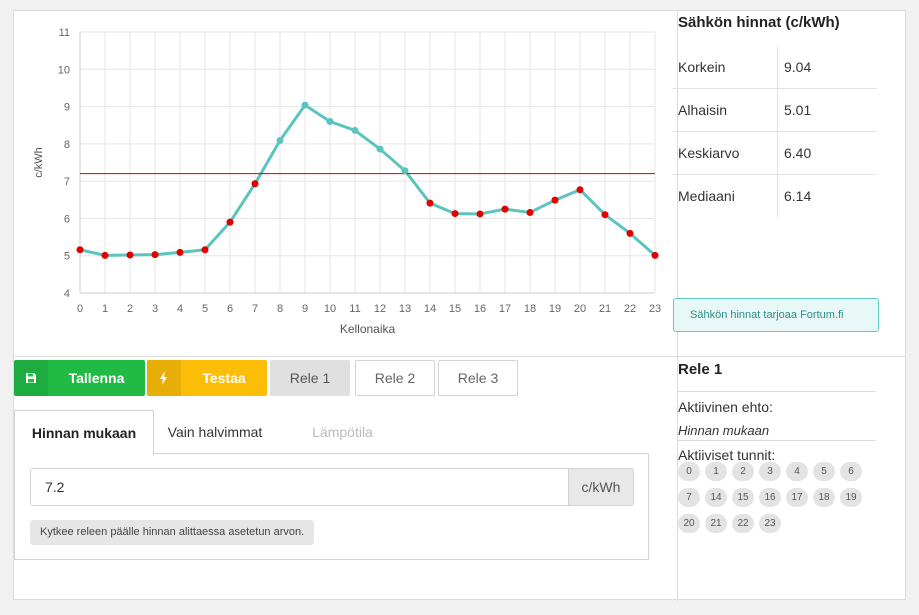 The image size is (919, 615). What do you see at coordinates (480, 309) in the screenshot?
I see `x-tick-label: 16` at bounding box center [480, 309].